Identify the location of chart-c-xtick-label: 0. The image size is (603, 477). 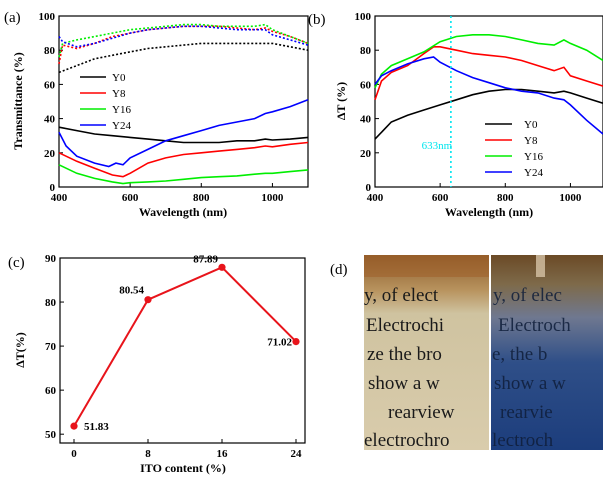
(74, 454).